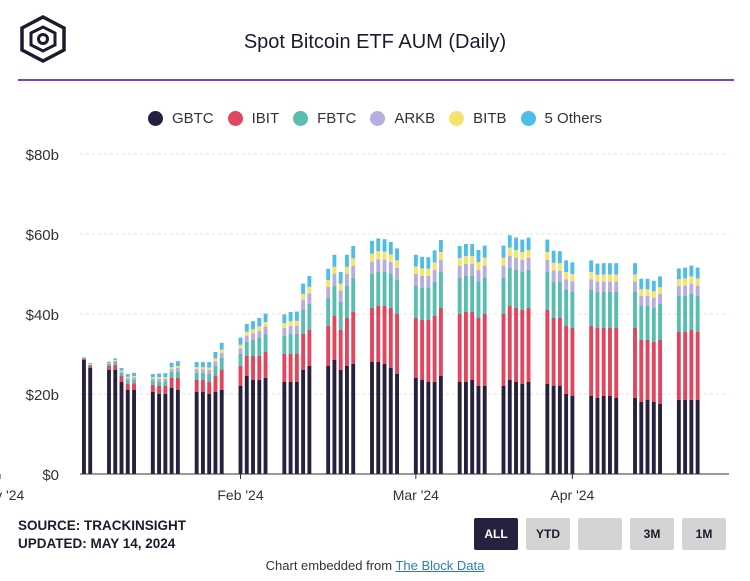 The height and width of the screenshot is (581, 750). What do you see at coordinates (42, 315) in the screenshot?
I see `y-tick-label: $40b` at bounding box center [42, 315].